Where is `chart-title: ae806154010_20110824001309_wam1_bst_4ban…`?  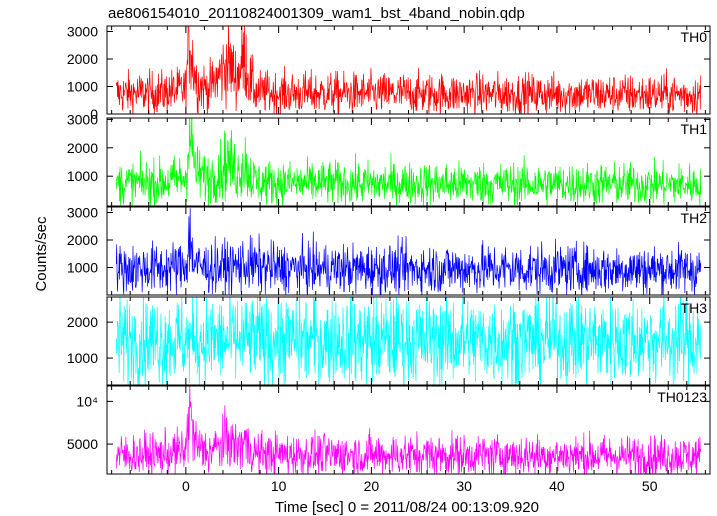 chart-title: ae806154010_20110824001309_wam1_bst_4ban… is located at coordinates (316, 13).